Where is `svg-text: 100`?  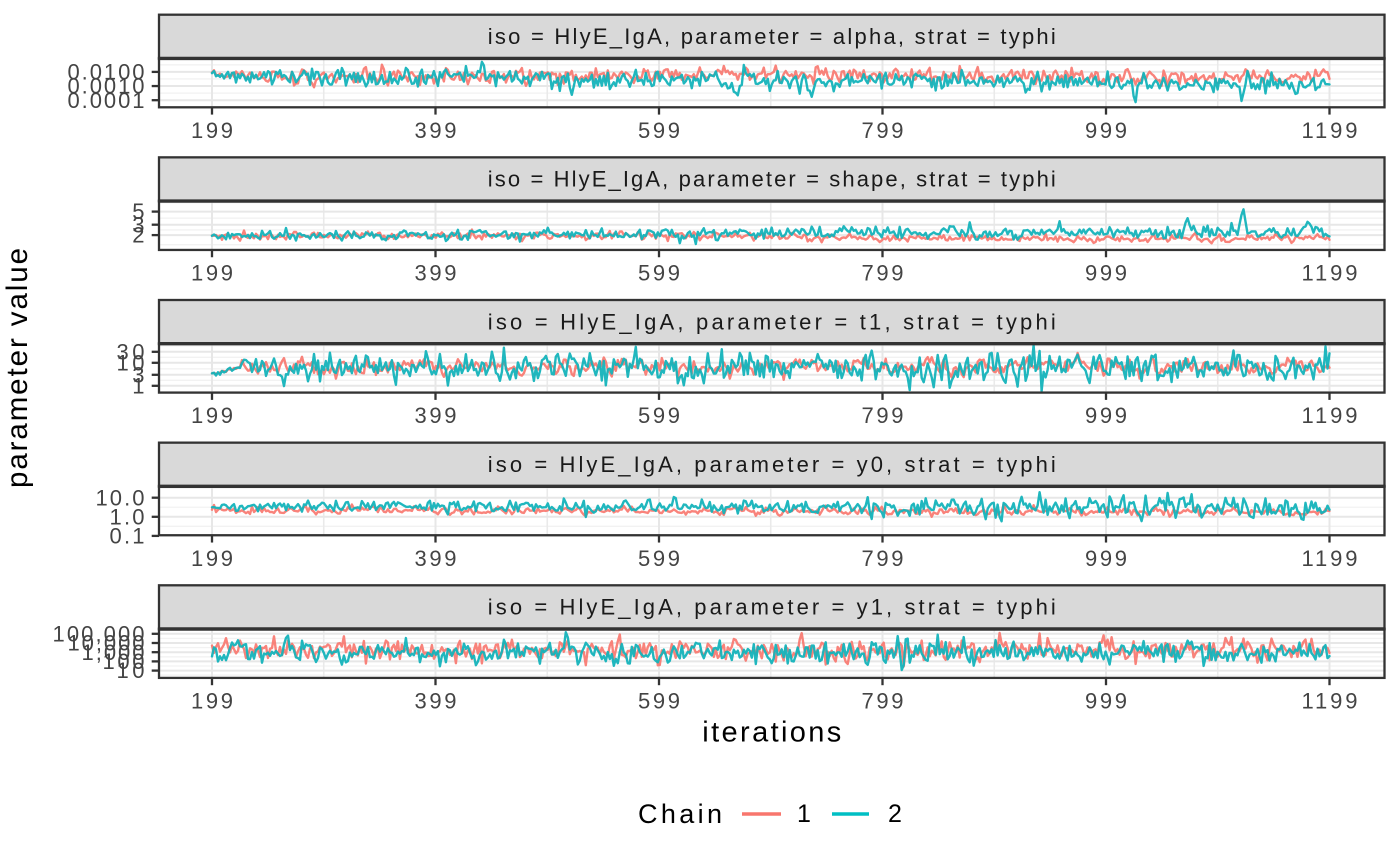 svg-text: 100 is located at coordinates (124, 661).